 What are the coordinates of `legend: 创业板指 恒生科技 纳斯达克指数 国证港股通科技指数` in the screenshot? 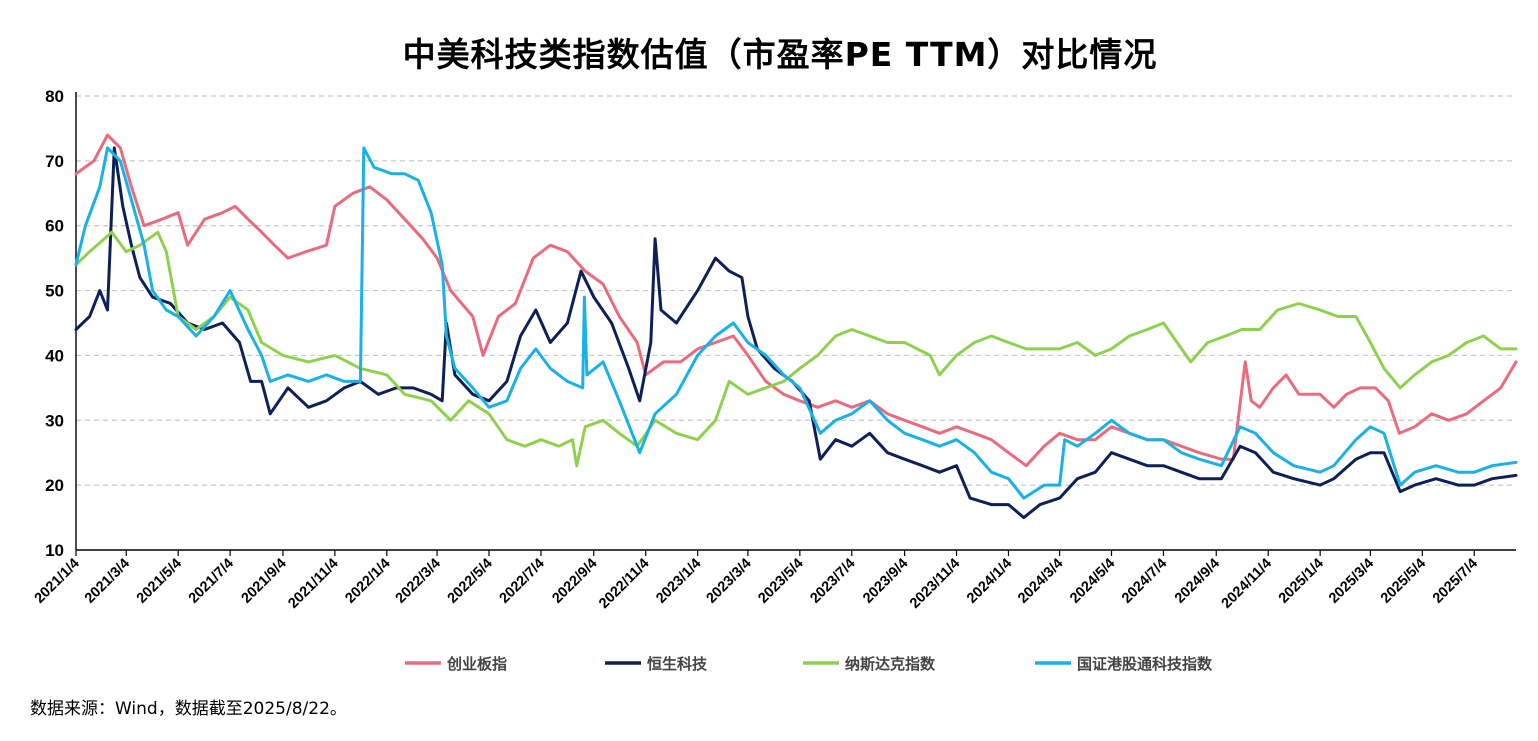 It's located at (809, 664).